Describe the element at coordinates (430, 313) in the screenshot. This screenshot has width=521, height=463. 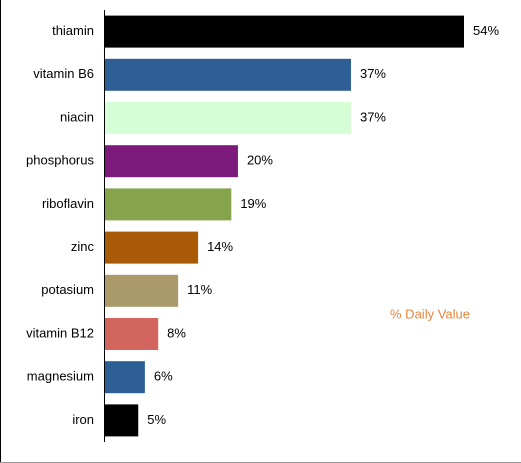
I see `annotation: % Daily Value` at that location.